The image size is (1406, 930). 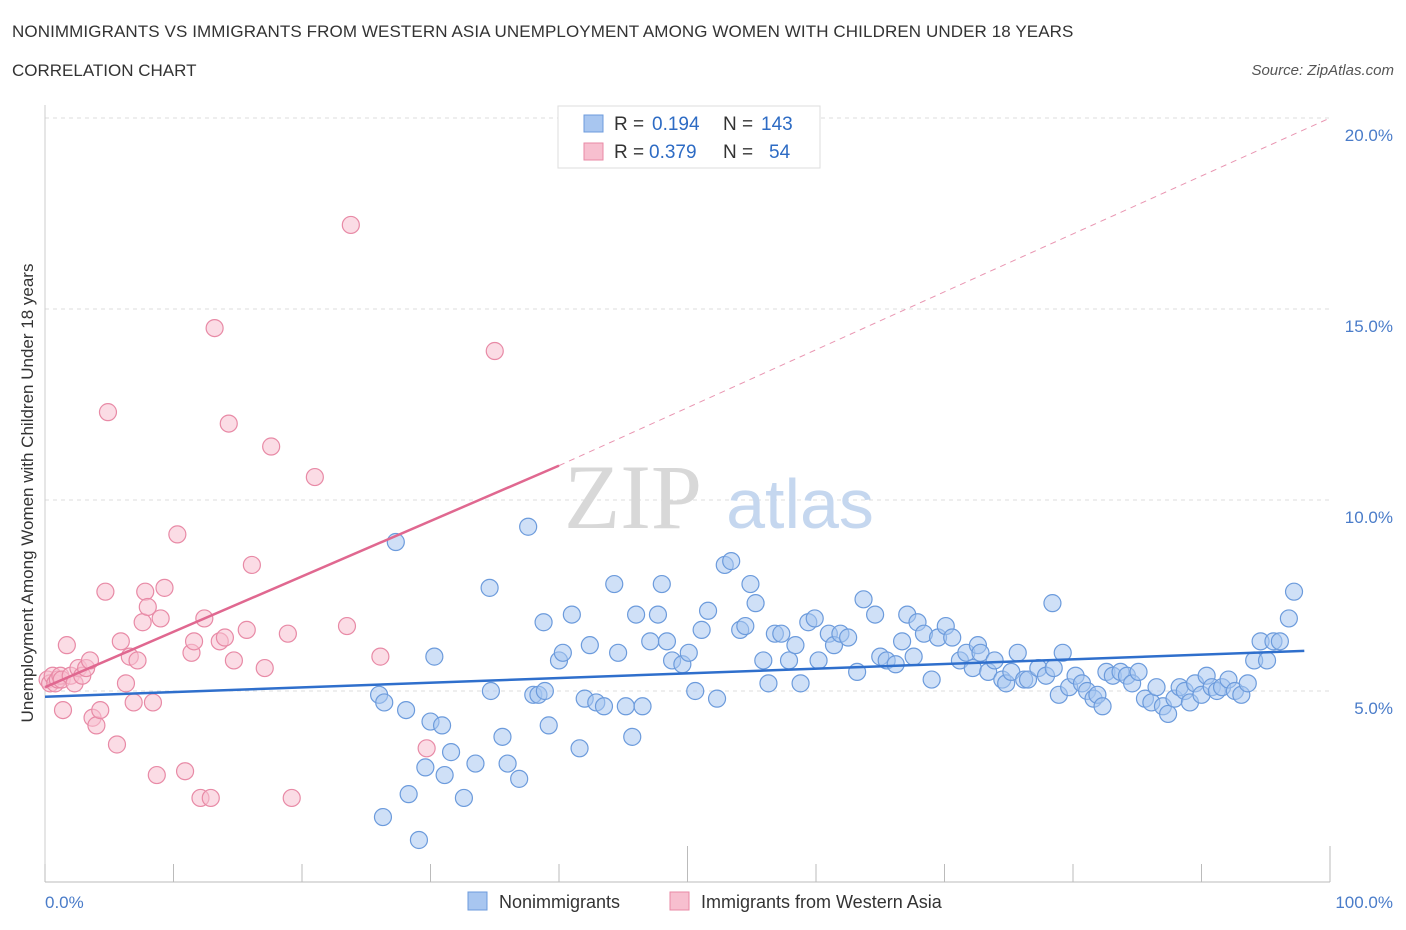 What do you see at coordinates (629, 152) in the screenshot?
I see `stats-pink-r-label: R =` at bounding box center [629, 152].